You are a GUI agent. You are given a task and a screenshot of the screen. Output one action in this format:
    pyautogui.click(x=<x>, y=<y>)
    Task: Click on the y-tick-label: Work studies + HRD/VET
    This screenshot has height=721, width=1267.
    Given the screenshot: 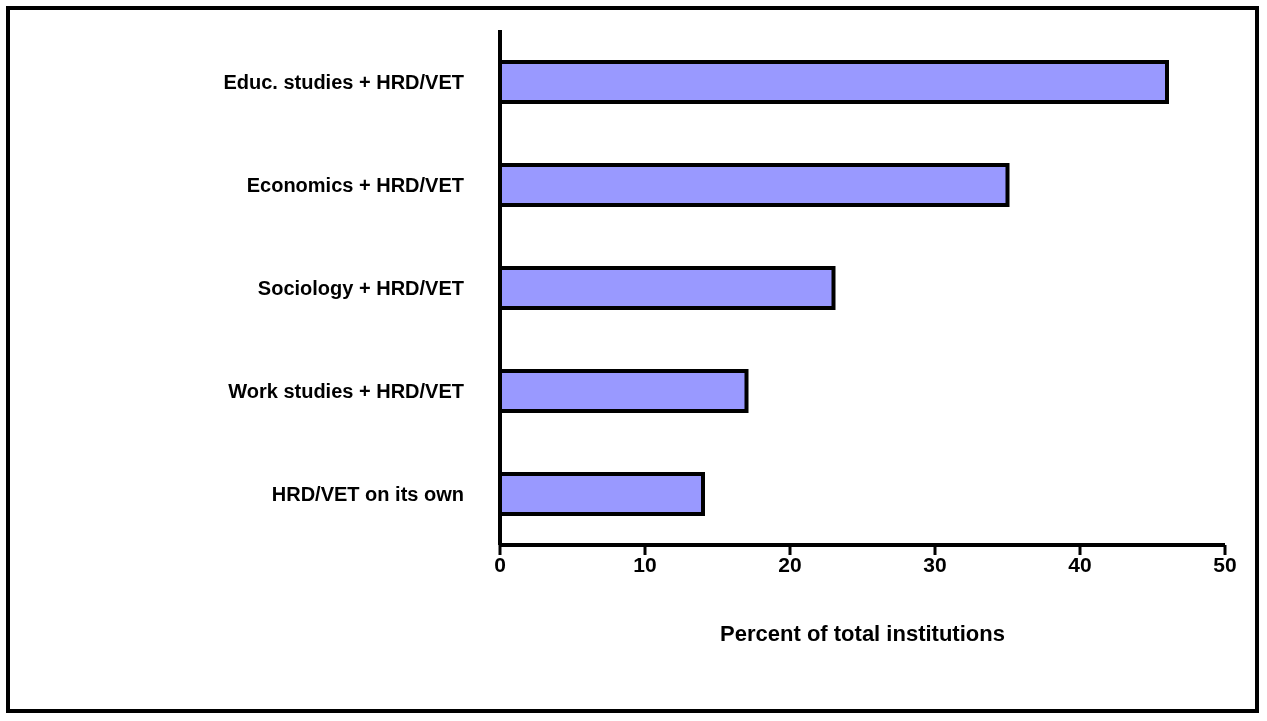 What is the action you would take?
    pyautogui.click(x=346, y=390)
    